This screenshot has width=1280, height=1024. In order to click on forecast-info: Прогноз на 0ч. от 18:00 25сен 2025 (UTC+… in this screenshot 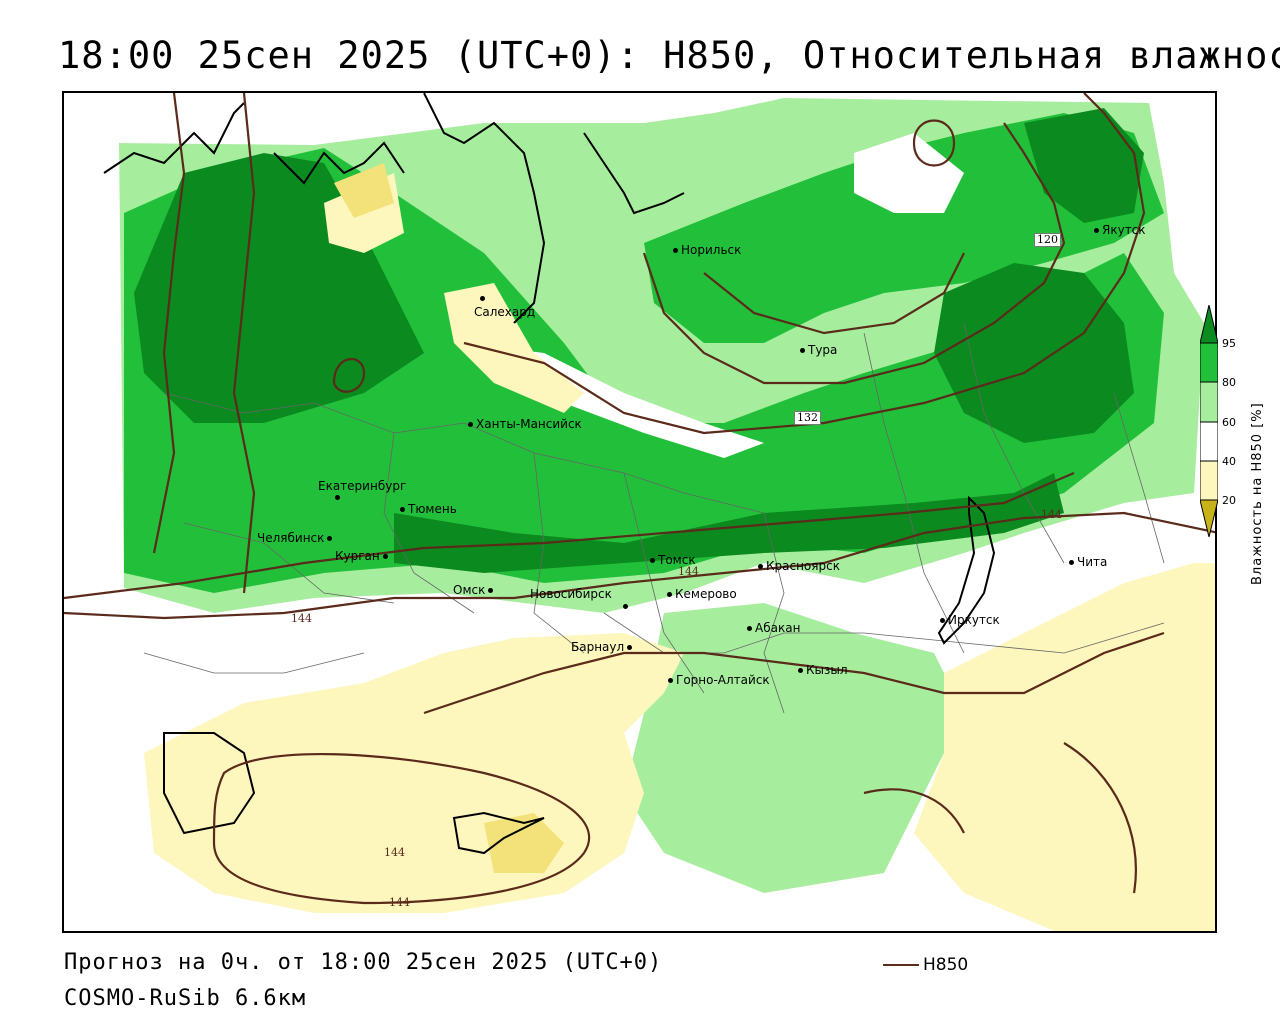, I will do `click(363, 962)`.